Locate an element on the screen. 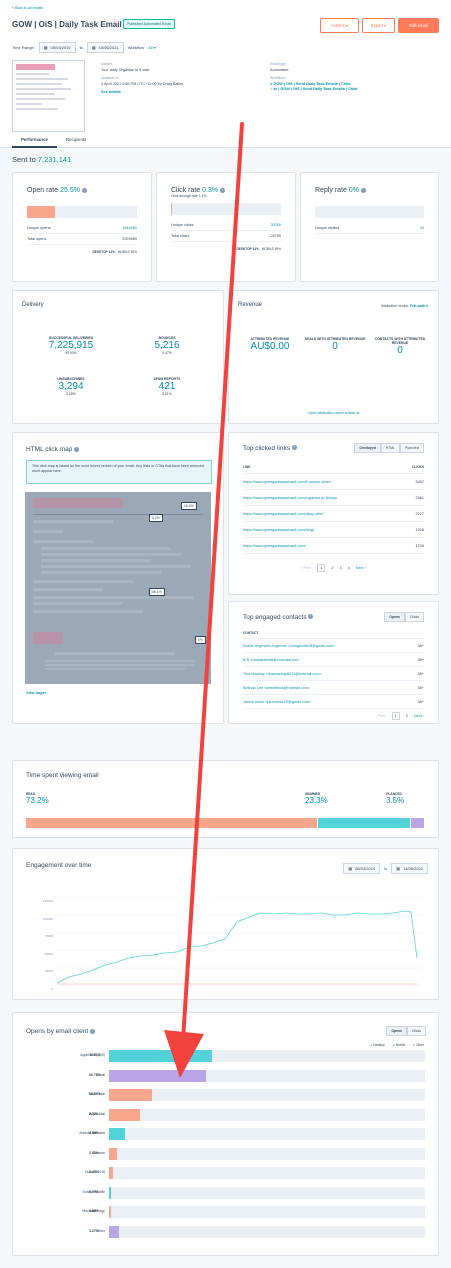  page-button: 3 is located at coordinates (340, 568).